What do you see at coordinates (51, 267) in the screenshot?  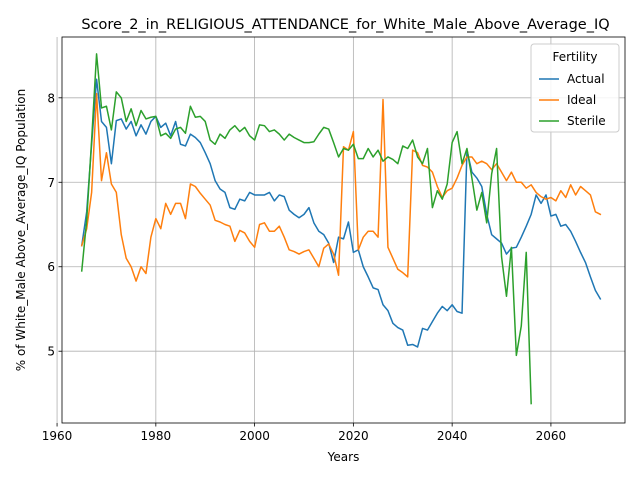 I see `y-tick-label: 6` at bounding box center [51, 267].